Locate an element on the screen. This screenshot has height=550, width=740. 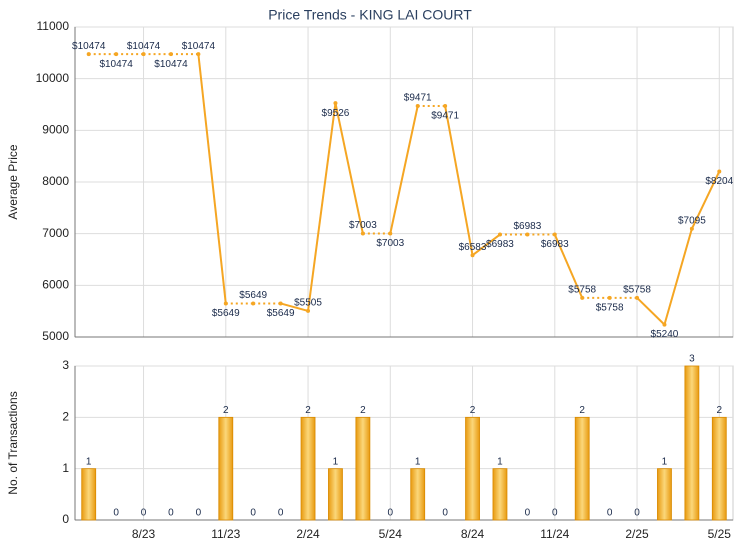
x-tick-label: 8/23 is located at coordinates (144, 534).